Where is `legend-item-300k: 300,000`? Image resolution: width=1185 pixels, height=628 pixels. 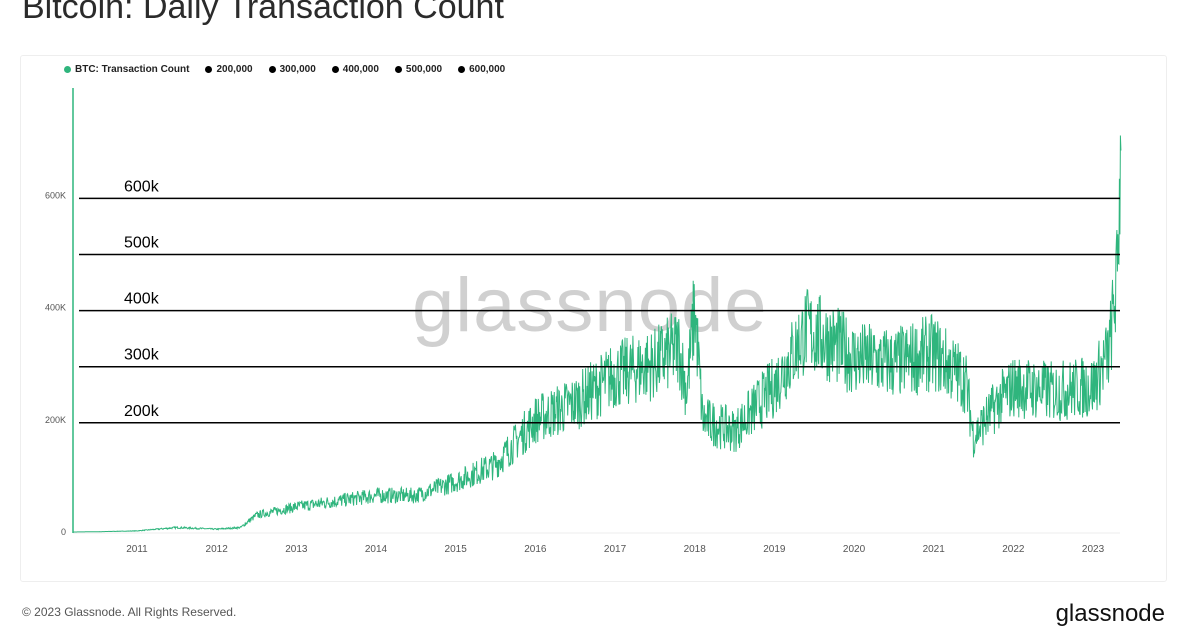
legend-item-300k: 300,000 is located at coordinates (292, 69).